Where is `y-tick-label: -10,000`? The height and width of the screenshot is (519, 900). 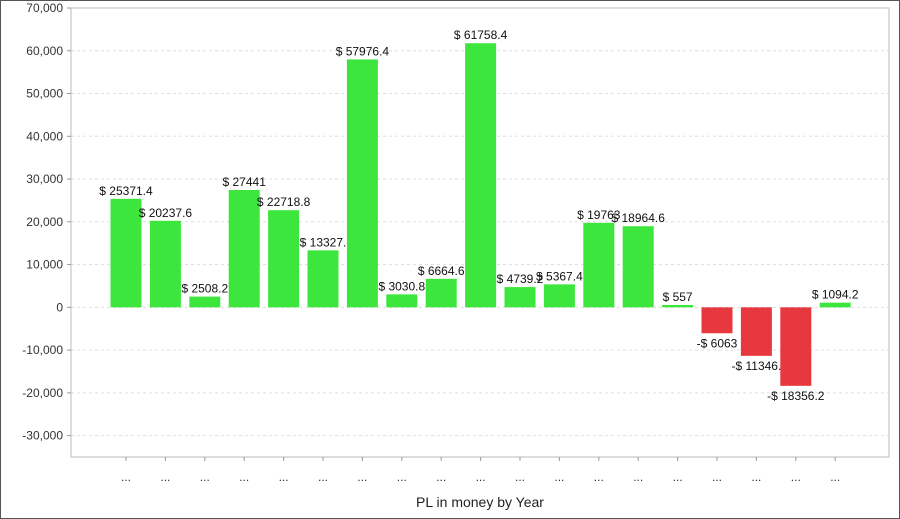
y-tick-label: -10,000 is located at coordinates (42, 350).